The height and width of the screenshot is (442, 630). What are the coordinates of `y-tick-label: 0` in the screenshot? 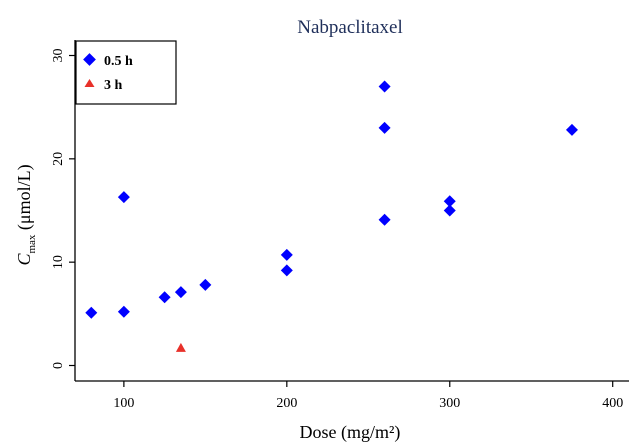 It's located at (58, 365).